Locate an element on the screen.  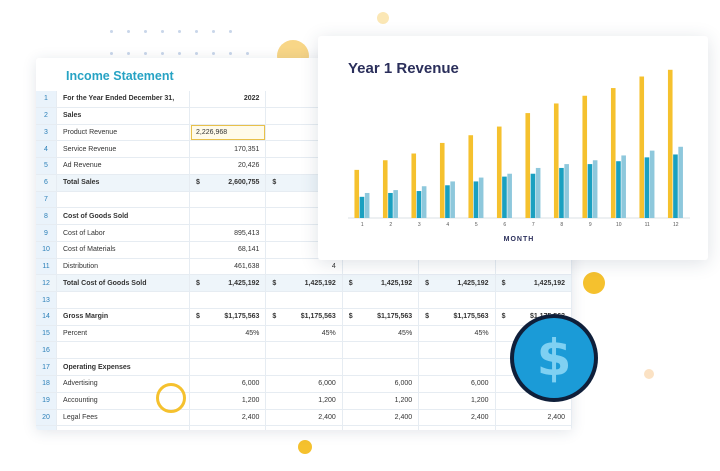
row-number: 13 is located at coordinates (46, 300).